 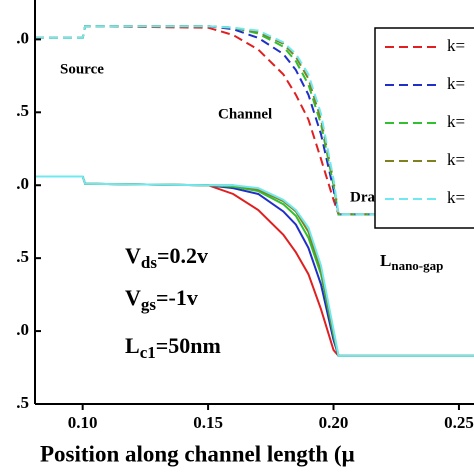 I want to click on annotation: Source, so click(x=82, y=69).